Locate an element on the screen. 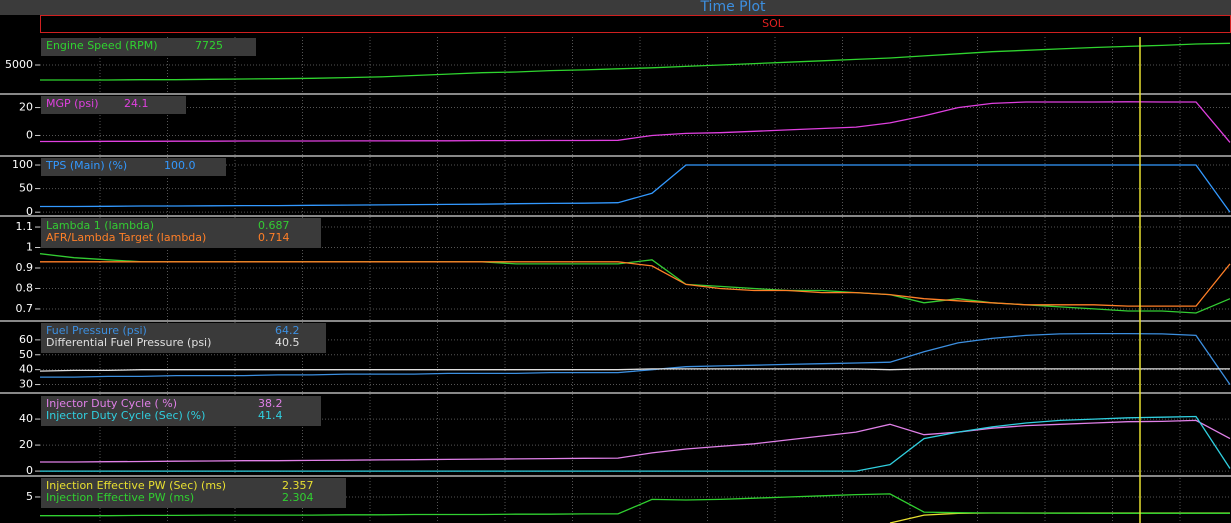  y-tick-label: 5000 is located at coordinates (19, 64).